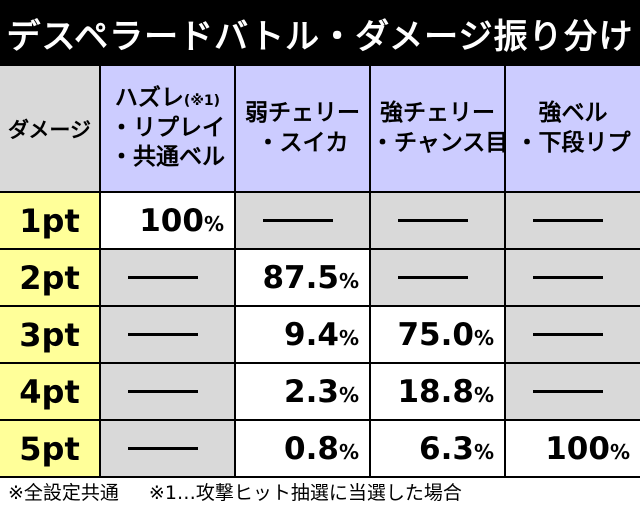 The height and width of the screenshot is (510, 640). I want to click on probability-cell: 87.5%, so click(302, 277).